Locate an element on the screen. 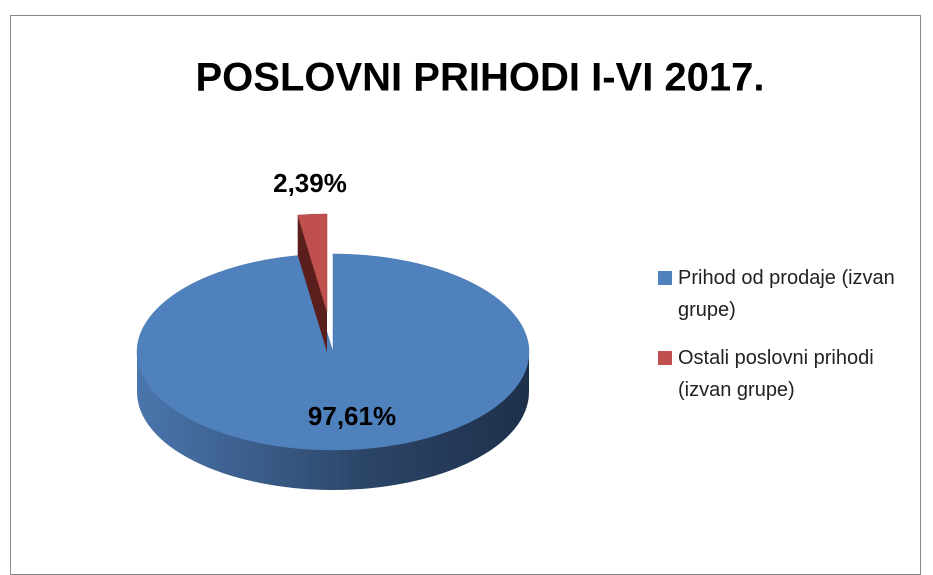 Image resolution: width=933 pixels, height=575 pixels. chart-title: POSLOVNI PRIHODI I-VI 2017. is located at coordinates (479, 78).